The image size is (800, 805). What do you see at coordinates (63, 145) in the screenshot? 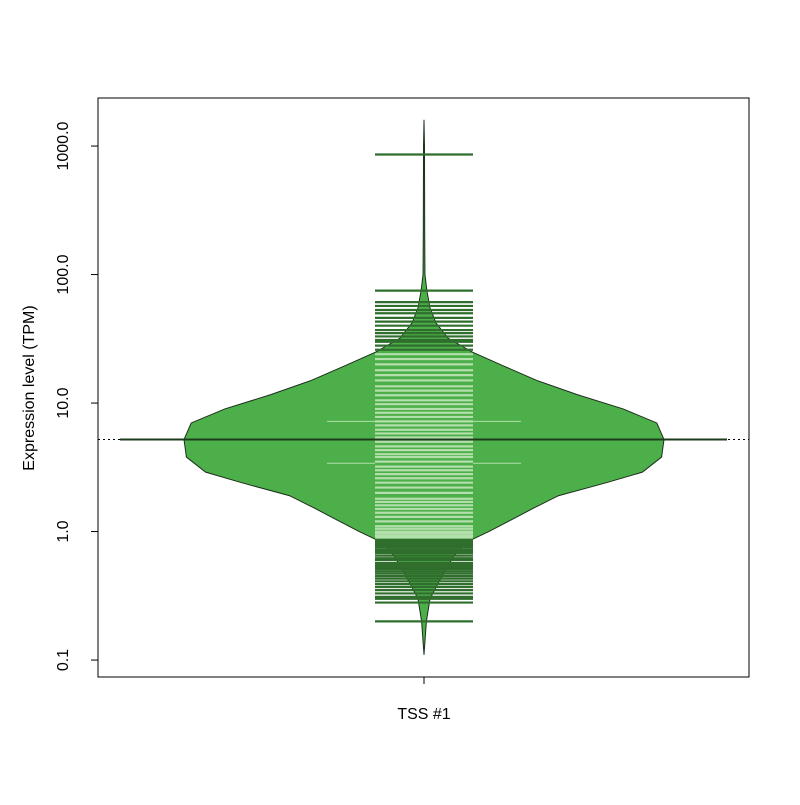
I see `y-tick-label: 1000.0` at bounding box center [63, 145].